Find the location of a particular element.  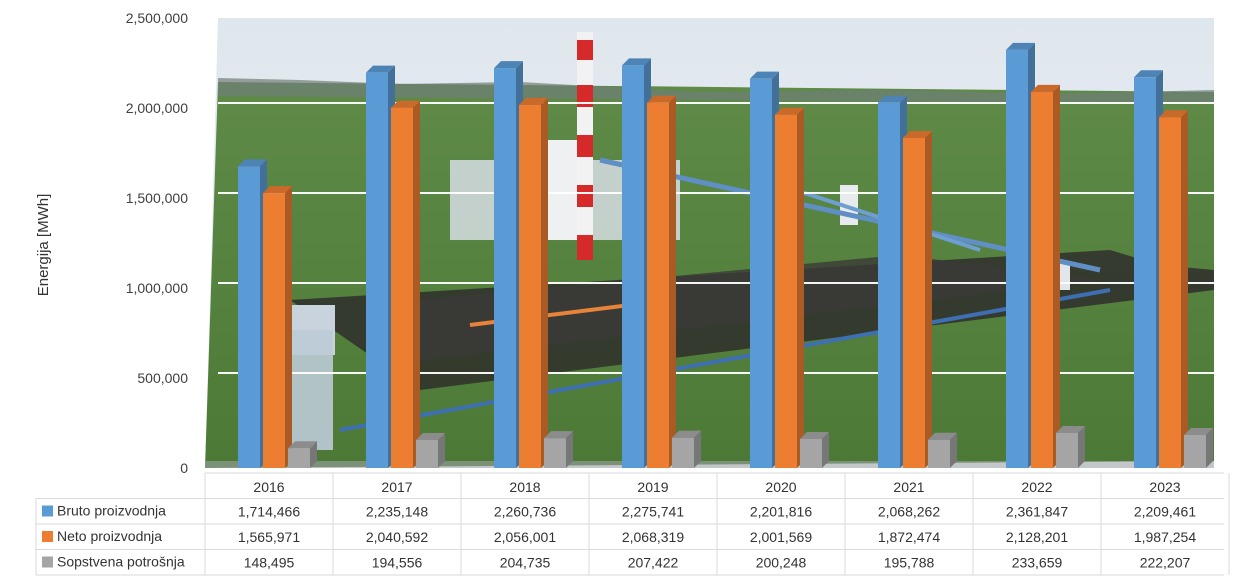

bar-sopstvena-2022 is located at coordinates (1070, 446).